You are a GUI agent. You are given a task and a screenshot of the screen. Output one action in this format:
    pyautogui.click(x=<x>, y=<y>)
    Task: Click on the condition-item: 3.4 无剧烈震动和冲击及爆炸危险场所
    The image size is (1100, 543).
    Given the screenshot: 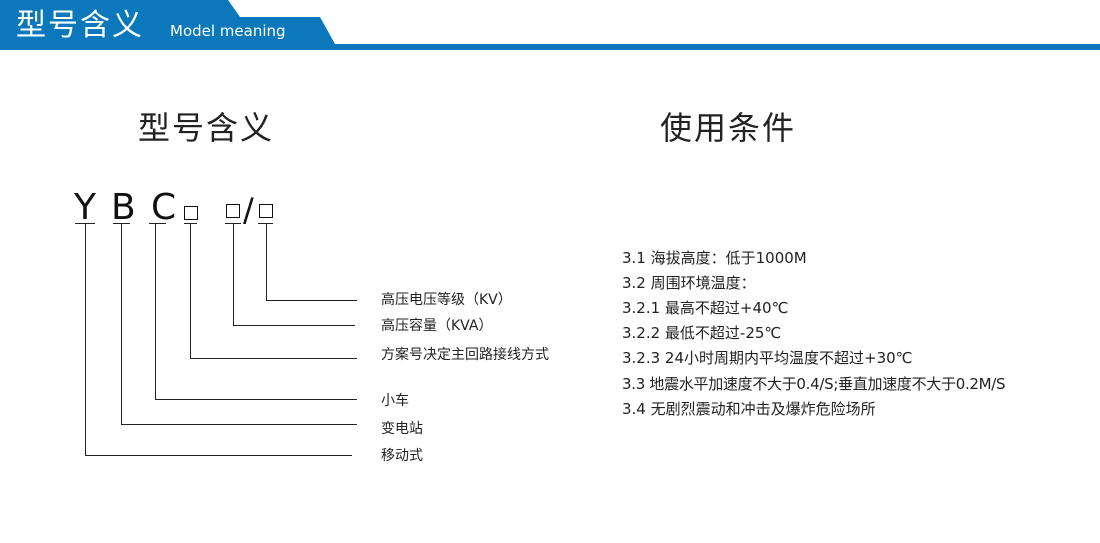 What is the action you would take?
    pyautogui.click(x=749, y=409)
    